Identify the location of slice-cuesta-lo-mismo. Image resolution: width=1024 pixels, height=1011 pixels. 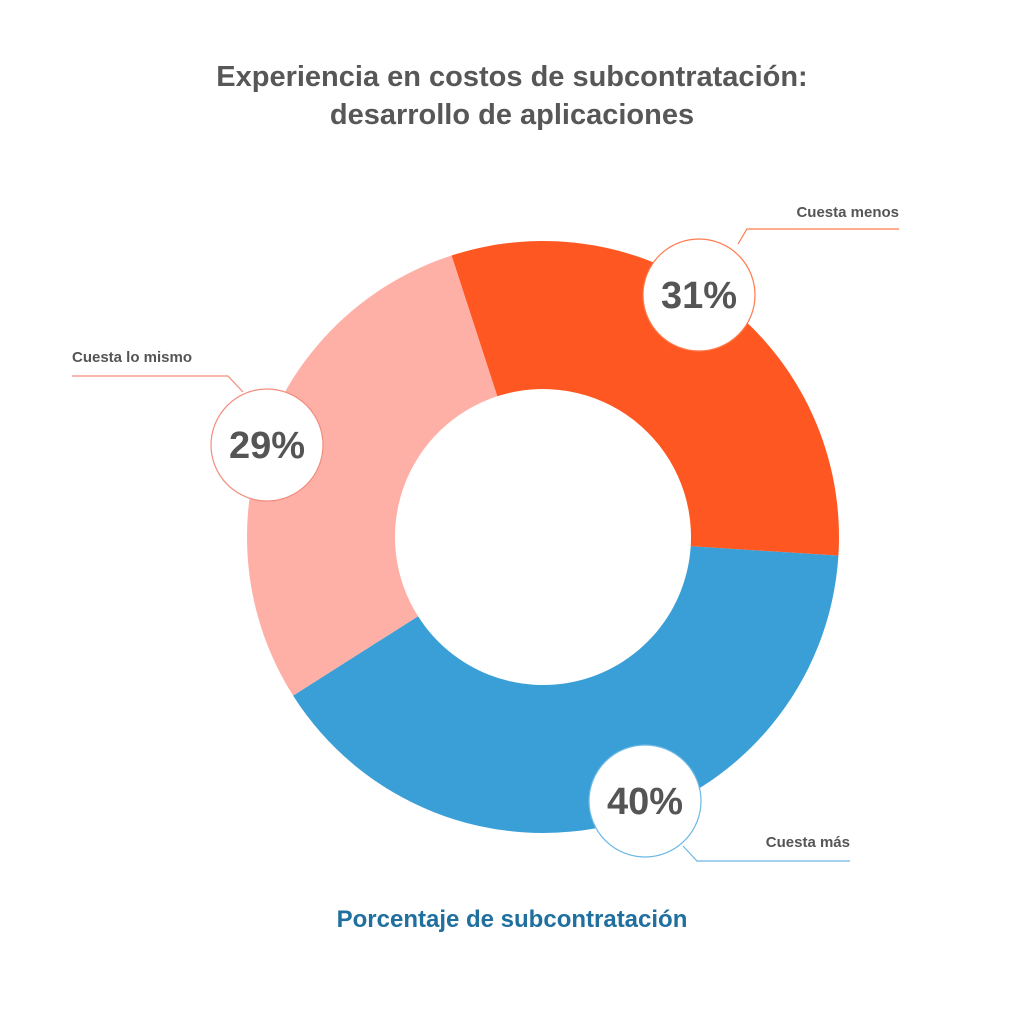
(372, 475).